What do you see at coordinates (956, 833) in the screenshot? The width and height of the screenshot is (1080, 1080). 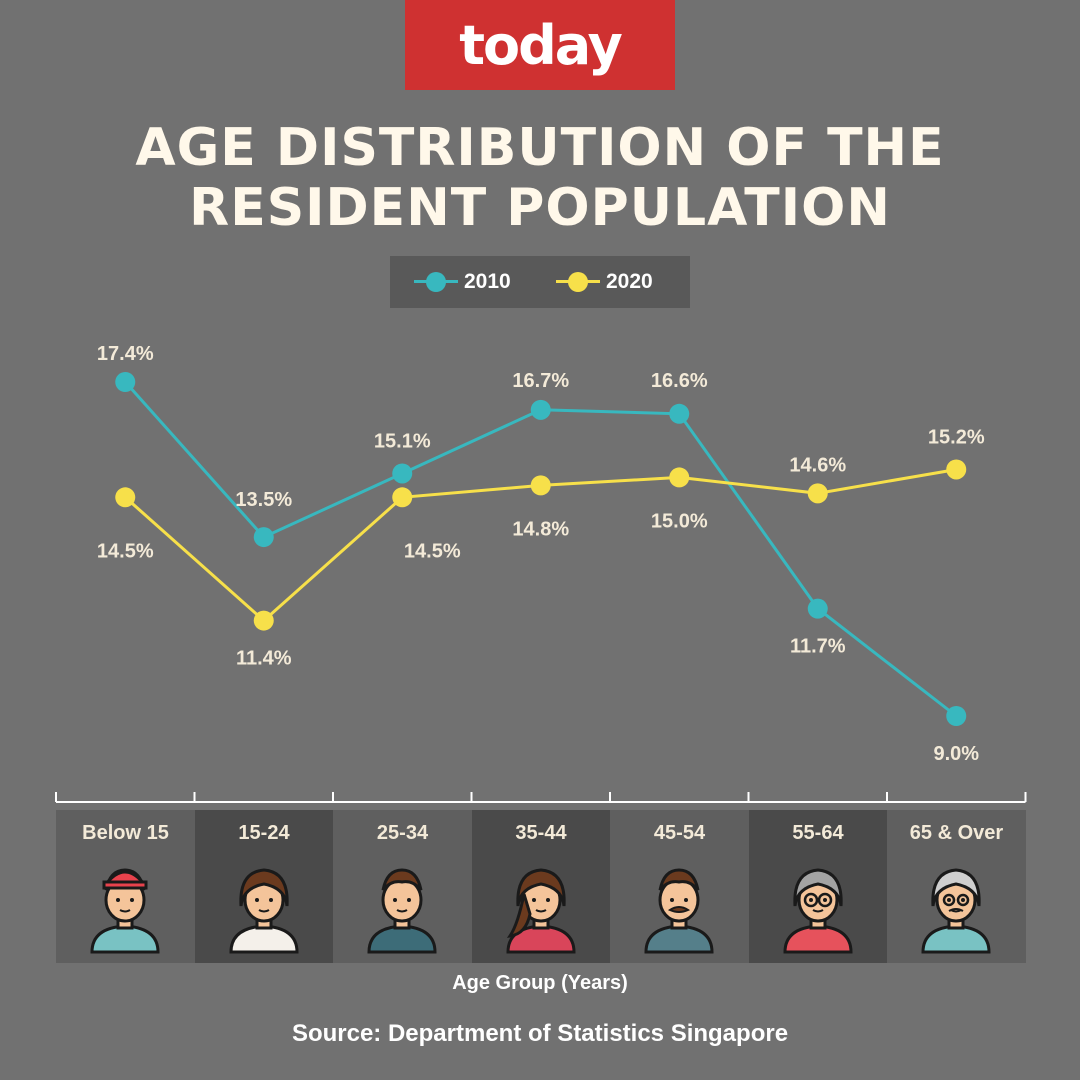 I see `category-label: 65 & Over` at bounding box center [956, 833].